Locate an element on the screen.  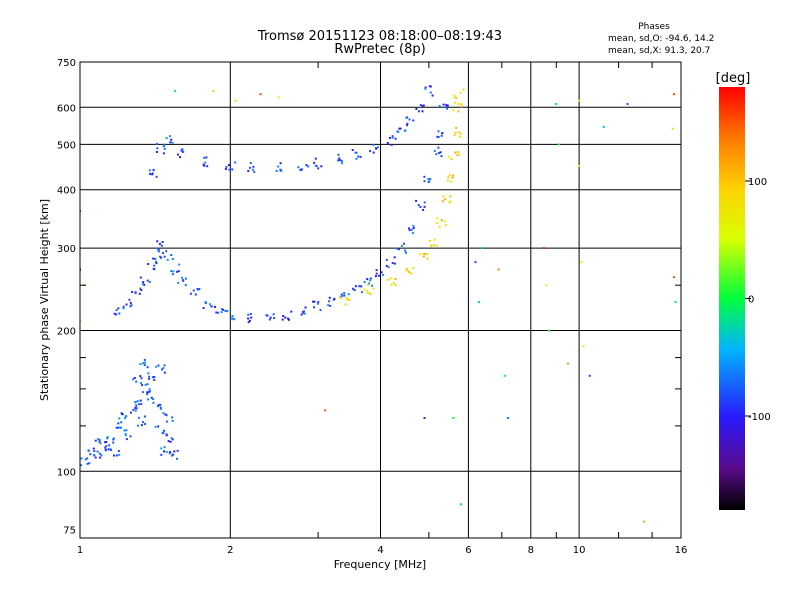
stats-x-line: mean, sd,X: 91.3, 20.7 is located at coordinates (659, 51).